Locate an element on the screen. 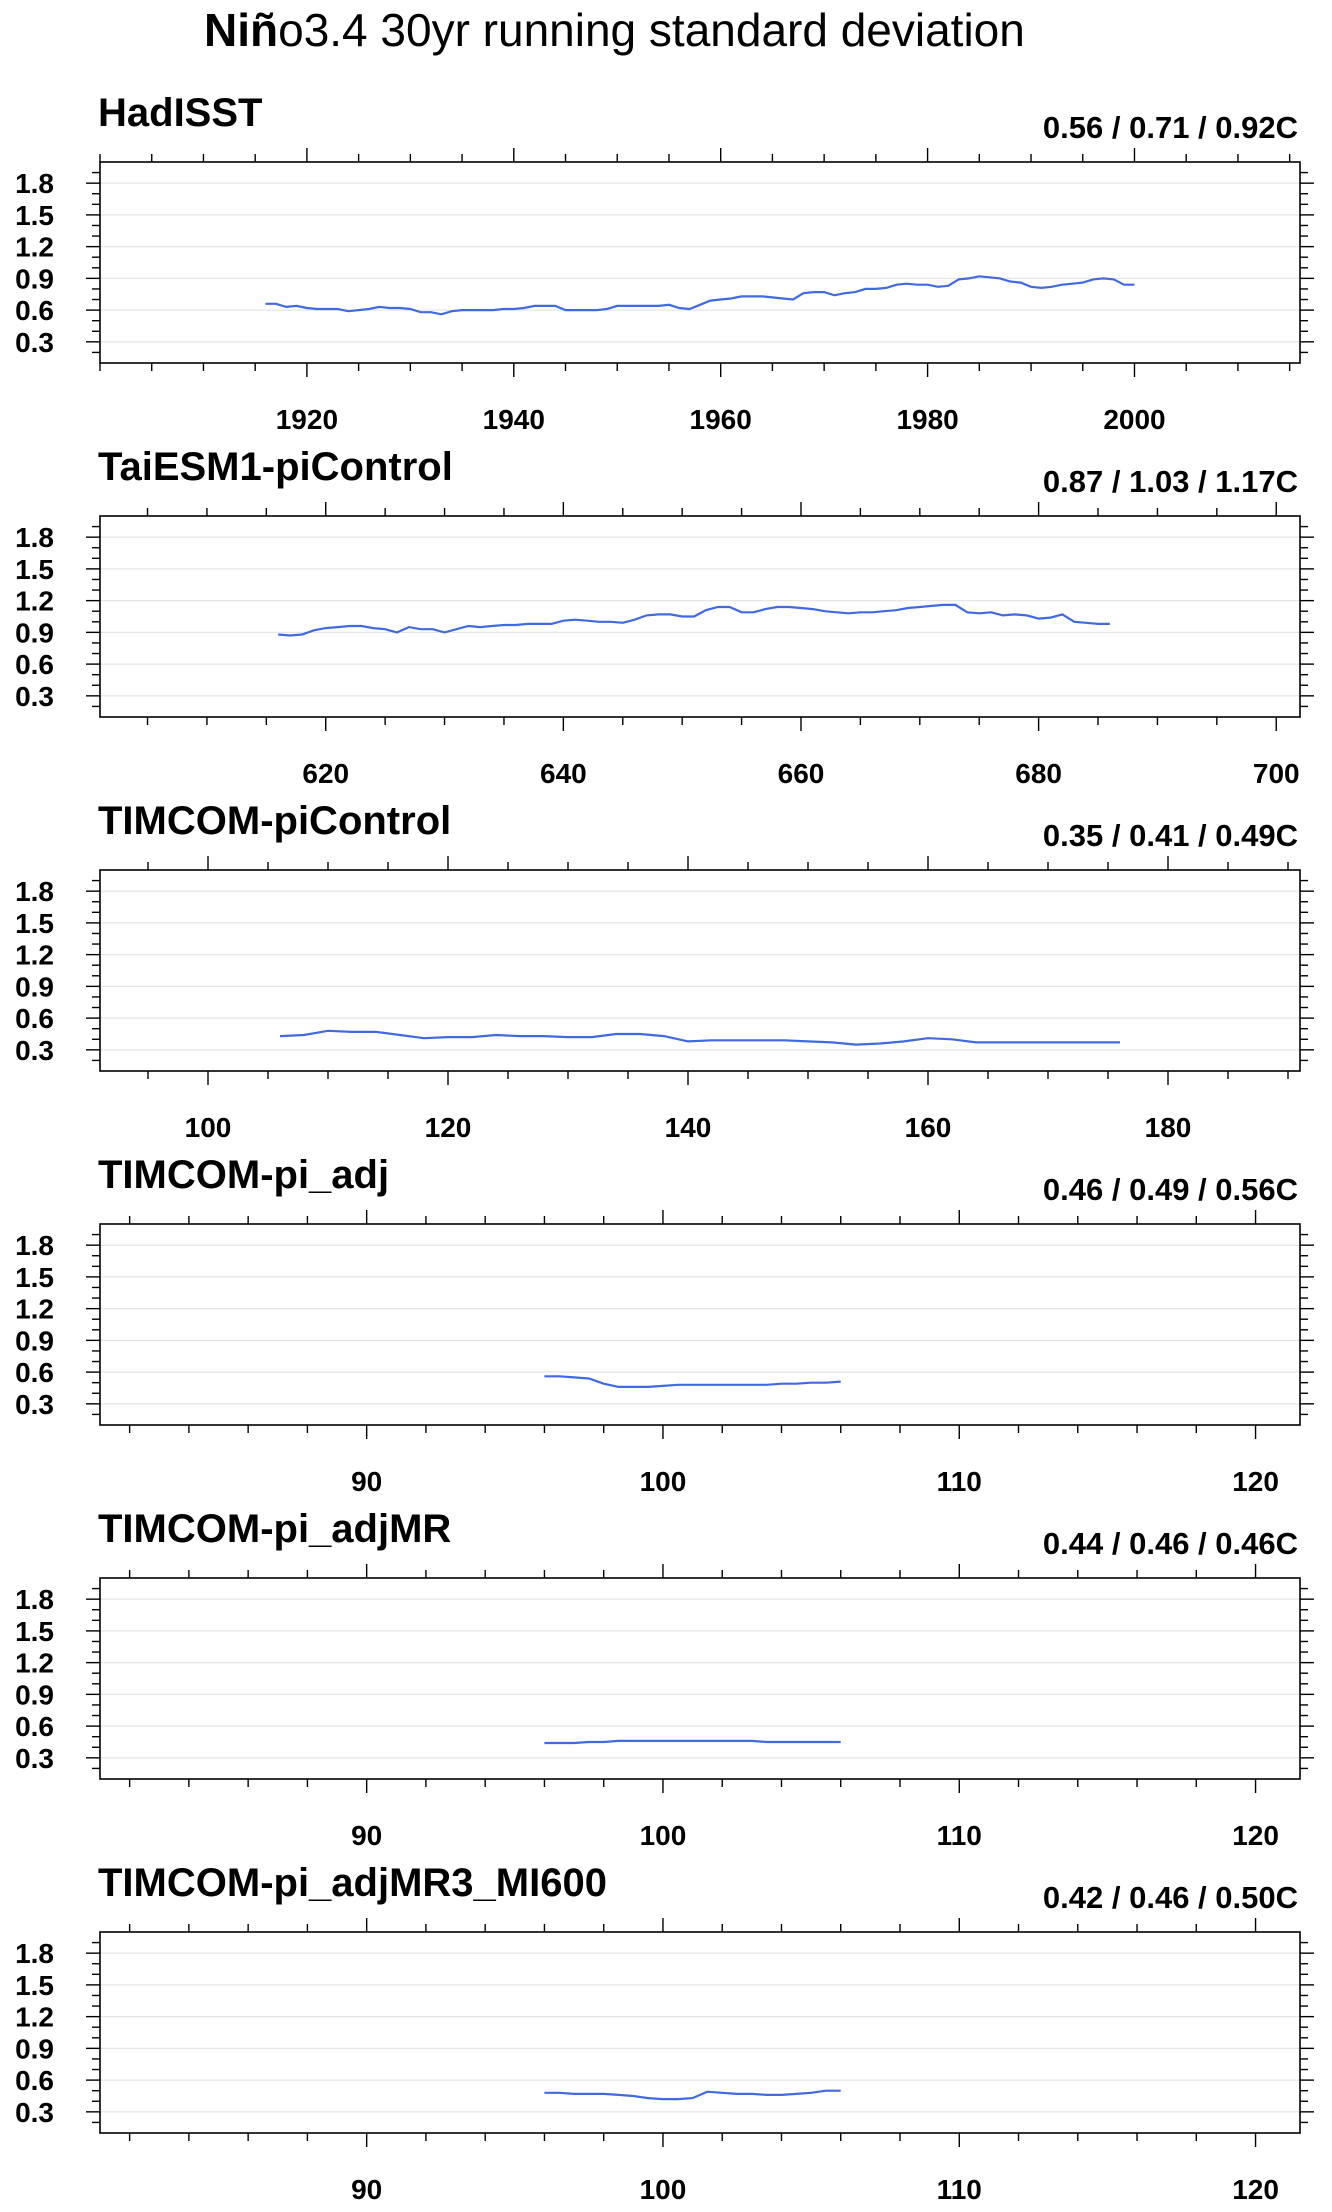  x-tick-label: 1960 is located at coordinates (721, 419).